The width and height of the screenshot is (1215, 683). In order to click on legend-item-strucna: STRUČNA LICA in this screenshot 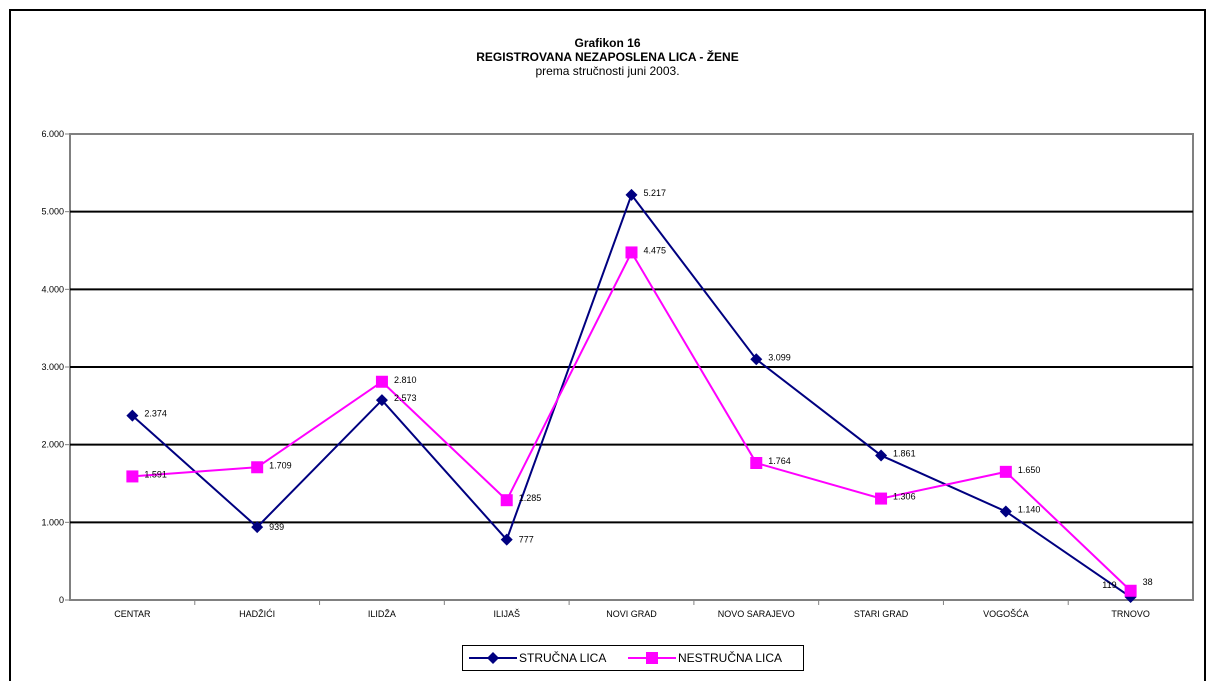, I will do `click(537, 658)`.